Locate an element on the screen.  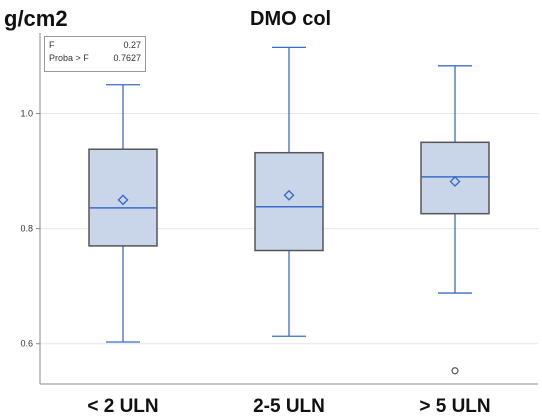
chart-title: DMO col is located at coordinates (291, 19).